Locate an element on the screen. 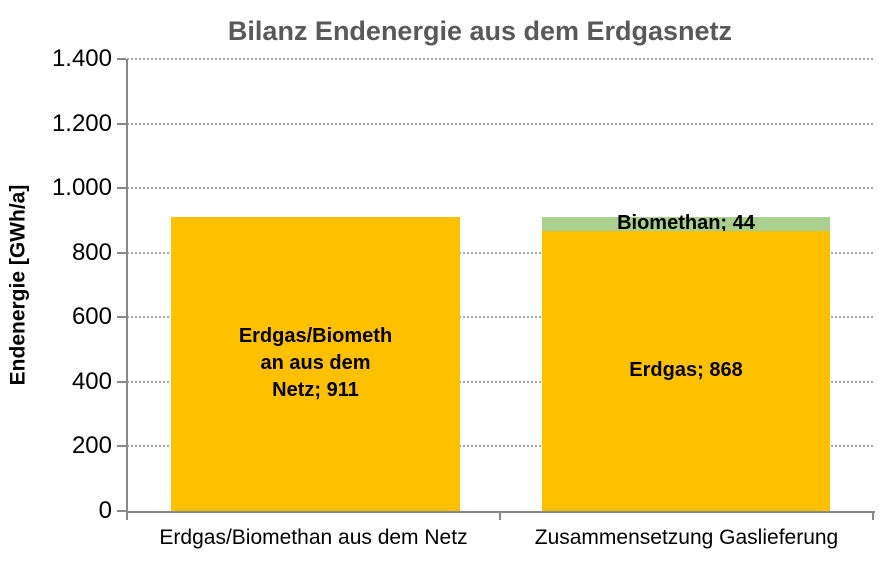 This screenshot has width=895, height=561. bar-segment-label: Erdgas/Biometh an aus dem Netz; 911 is located at coordinates (315, 363).